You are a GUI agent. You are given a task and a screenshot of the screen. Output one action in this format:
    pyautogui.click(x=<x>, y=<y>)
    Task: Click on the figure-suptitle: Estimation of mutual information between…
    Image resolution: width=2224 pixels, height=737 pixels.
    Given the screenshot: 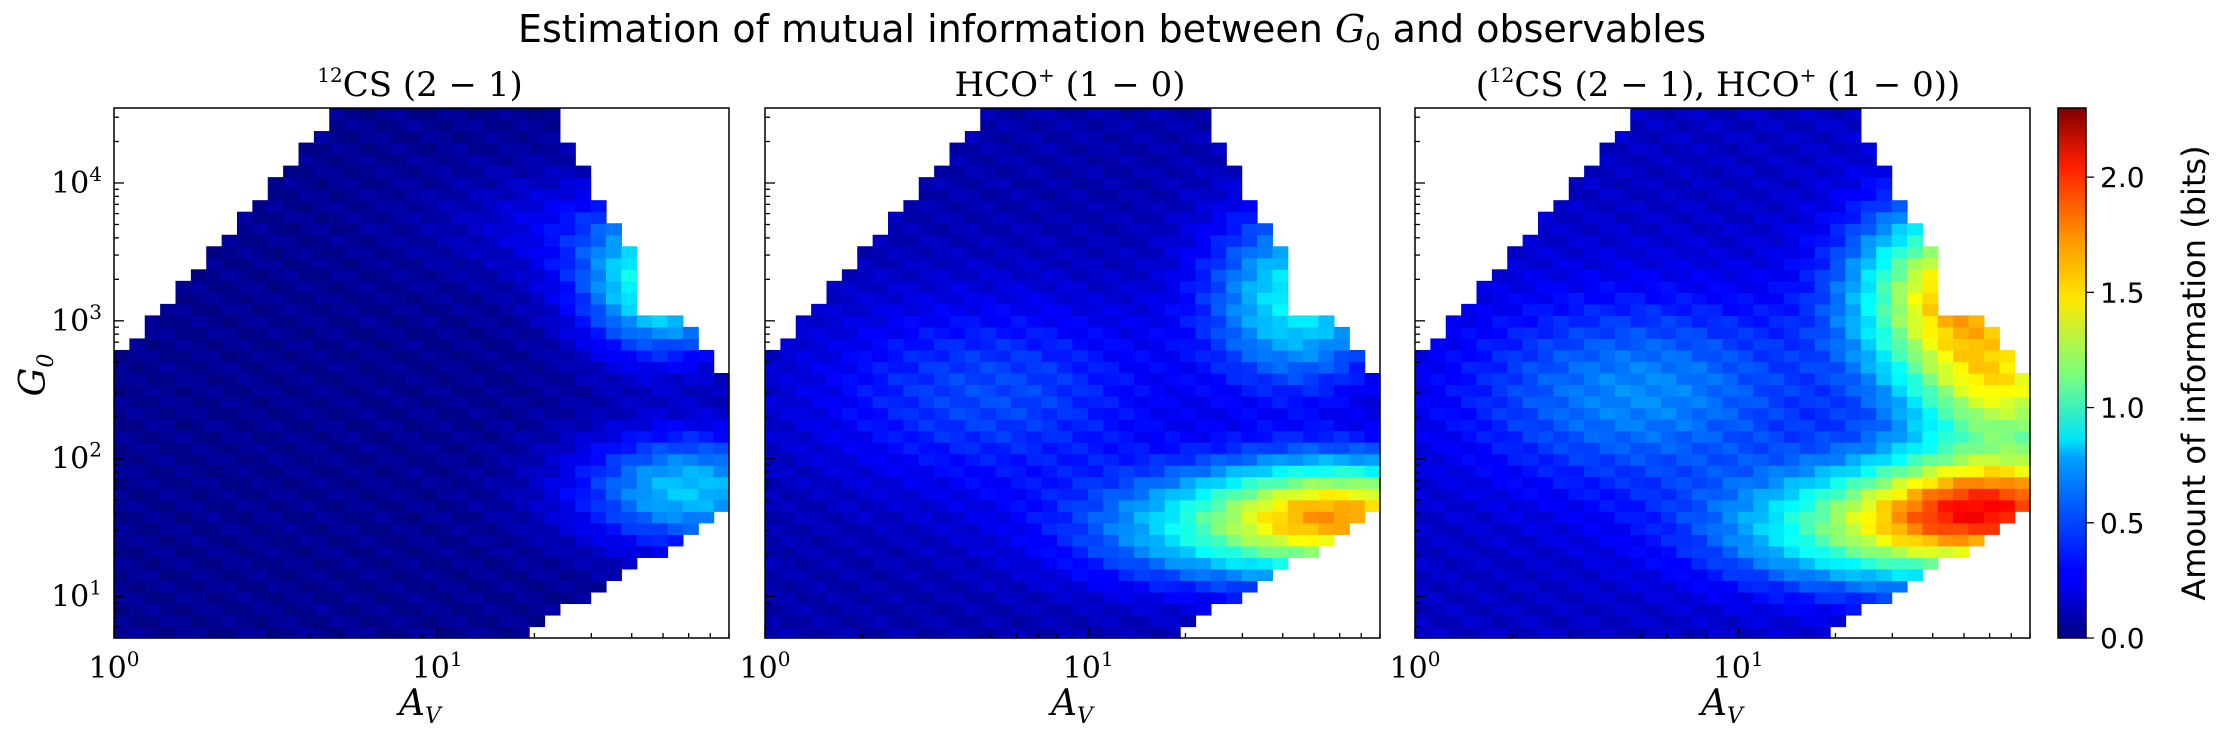 What is the action you would take?
    pyautogui.click(x=1112, y=31)
    